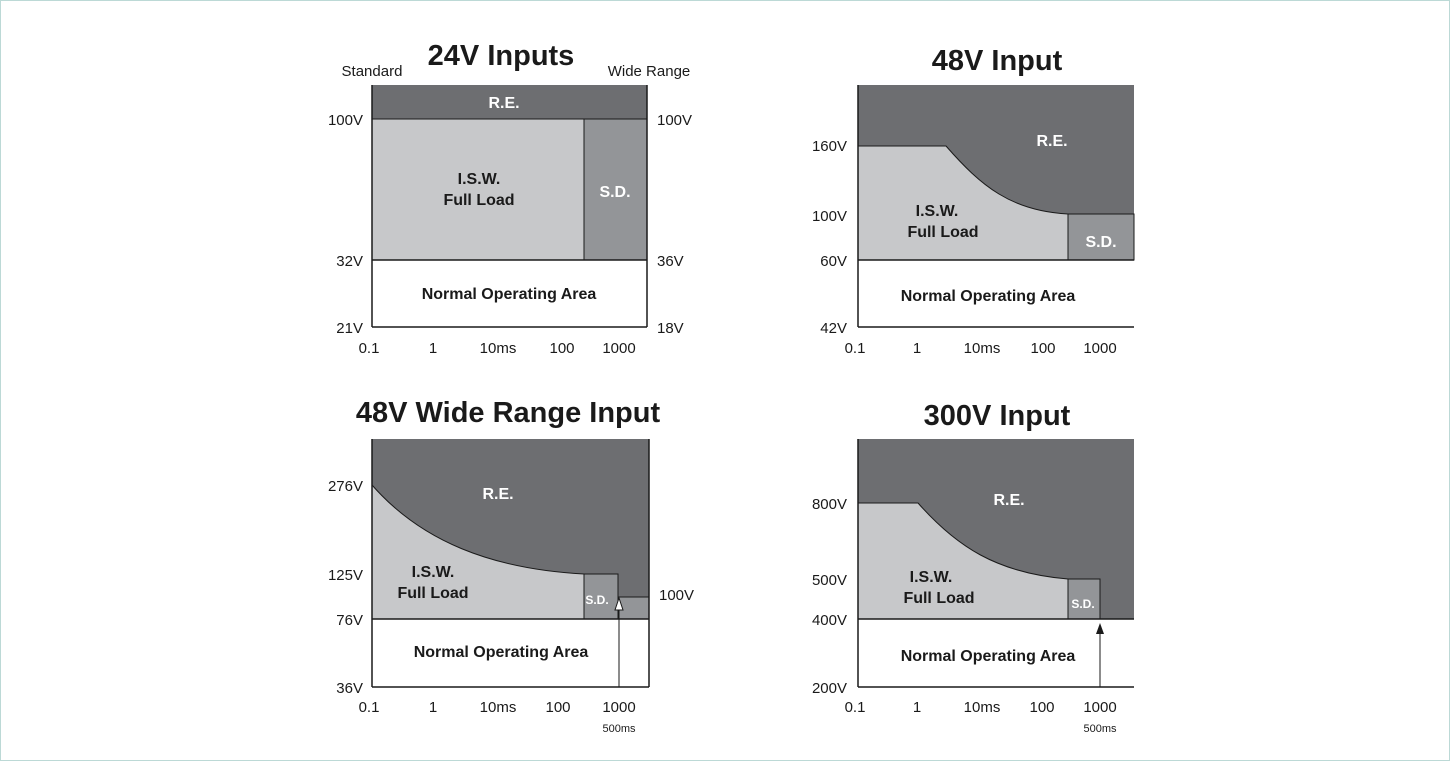 The image size is (1450, 762). What do you see at coordinates (829, 504) in the screenshot?
I see `y-tick-label: 800V` at bounding box center [829, 504].